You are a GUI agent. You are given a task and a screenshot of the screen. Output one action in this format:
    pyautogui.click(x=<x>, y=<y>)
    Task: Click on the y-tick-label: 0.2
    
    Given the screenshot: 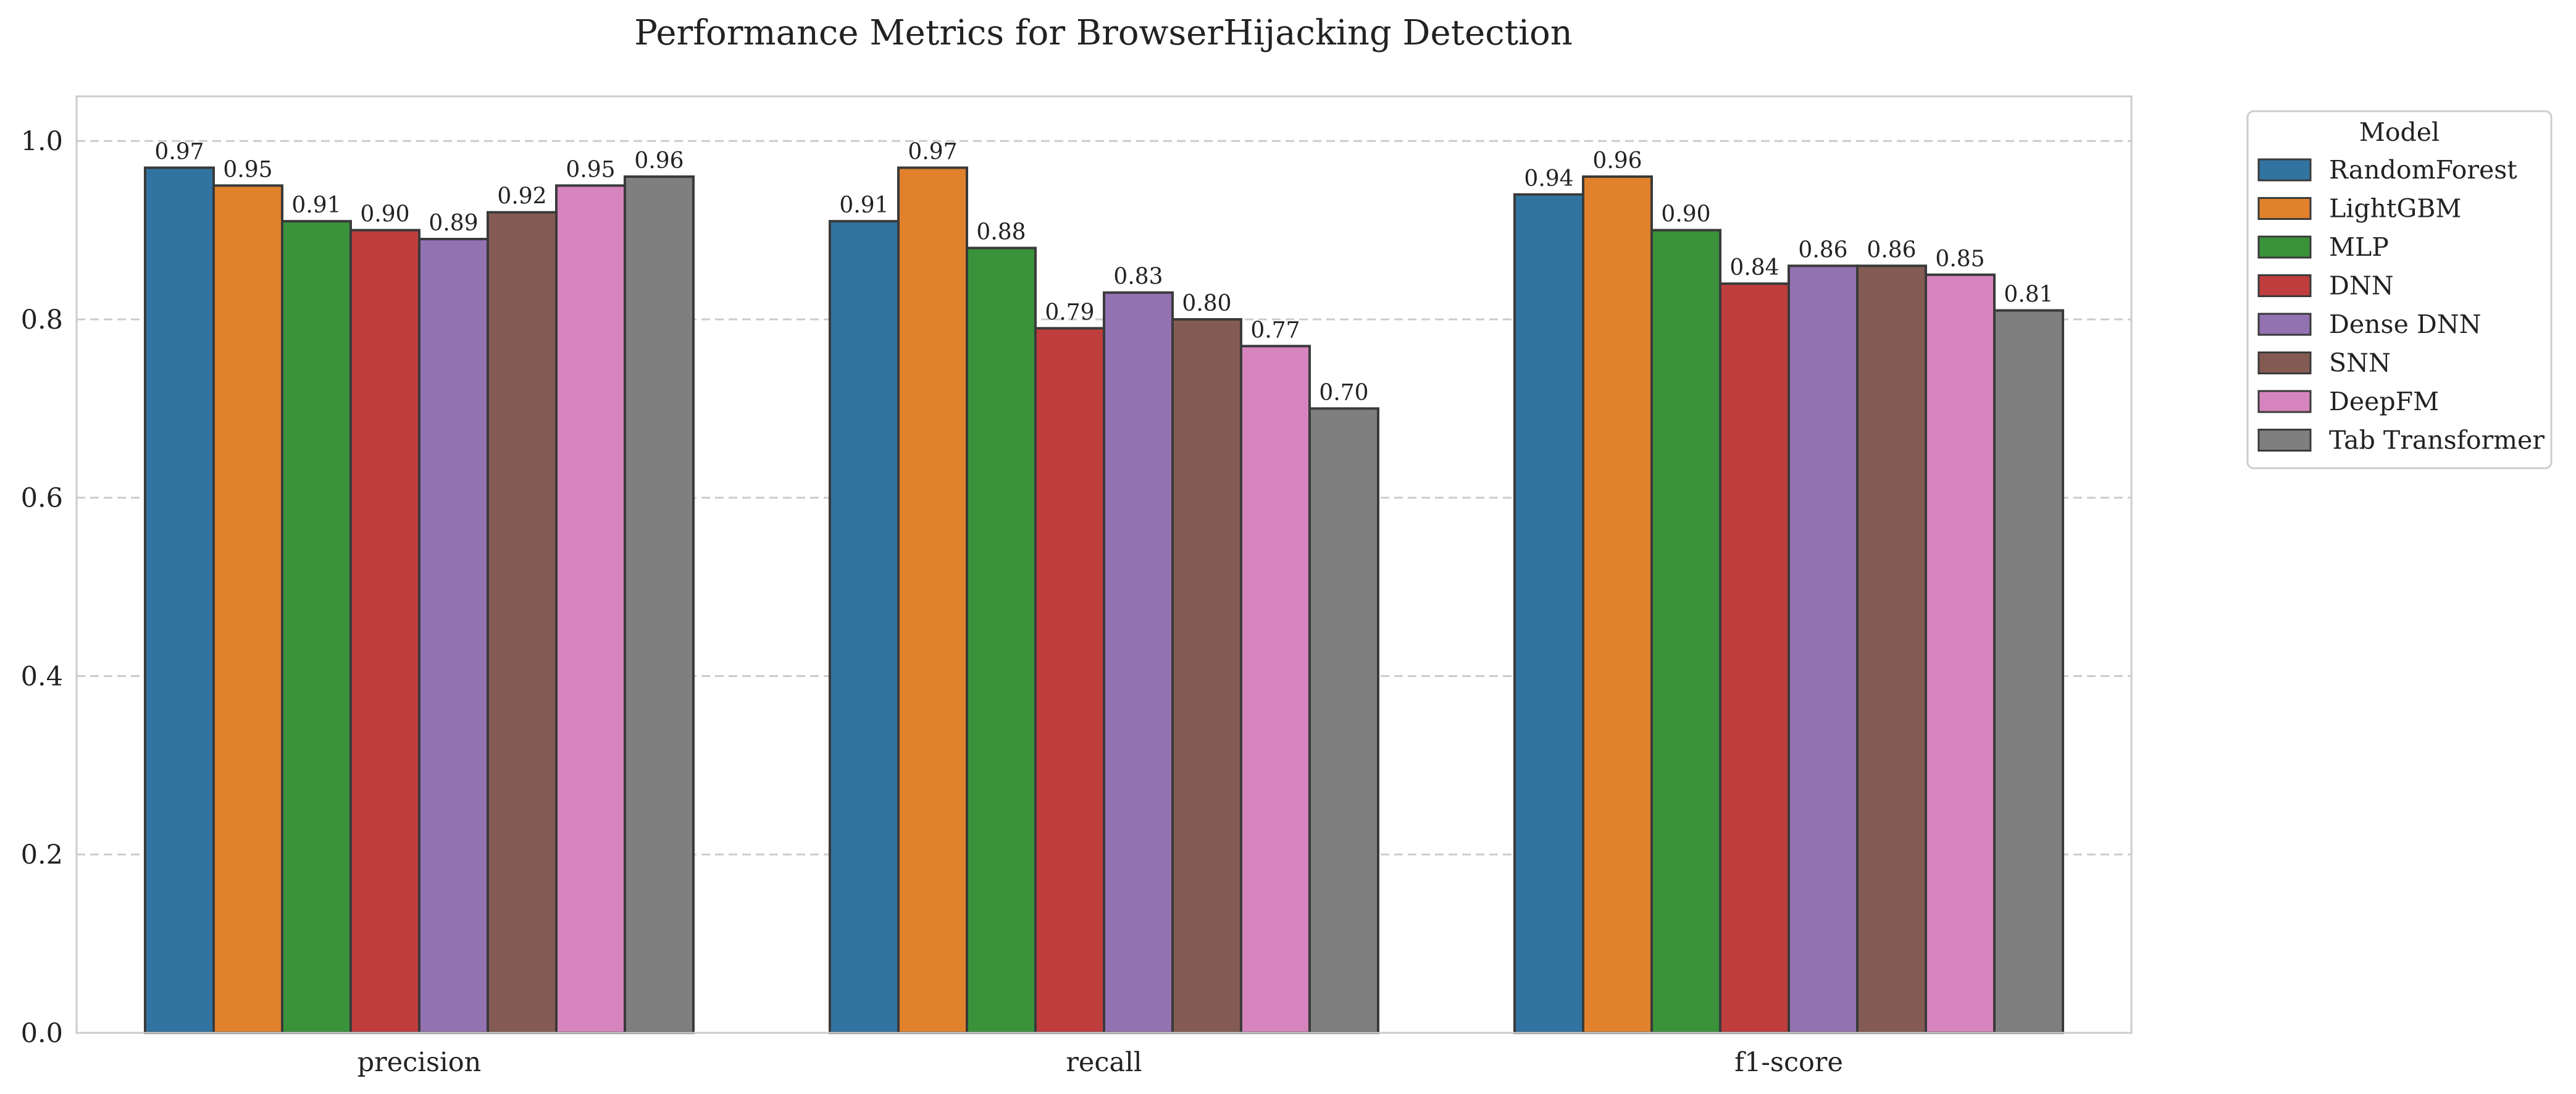 What is the action you would take?
    pyautogui.click(x=42, y=854)
    